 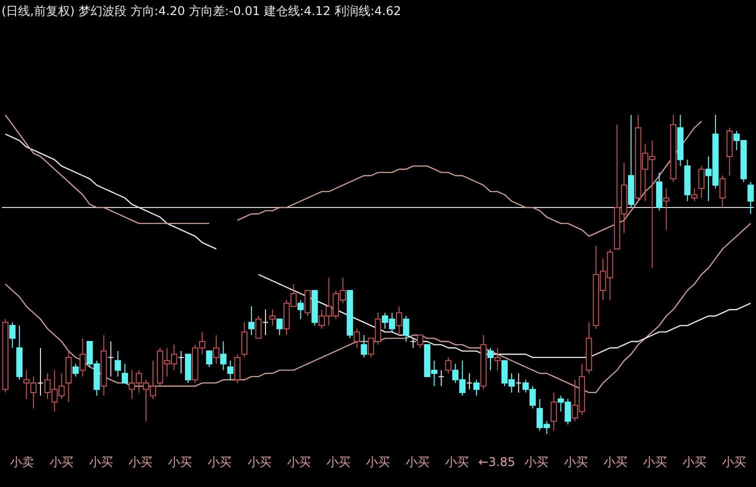 What do you see at coordinates (22, 462) in the screenshot?
I see `text: 小卖` at bounding box center [22, 462].